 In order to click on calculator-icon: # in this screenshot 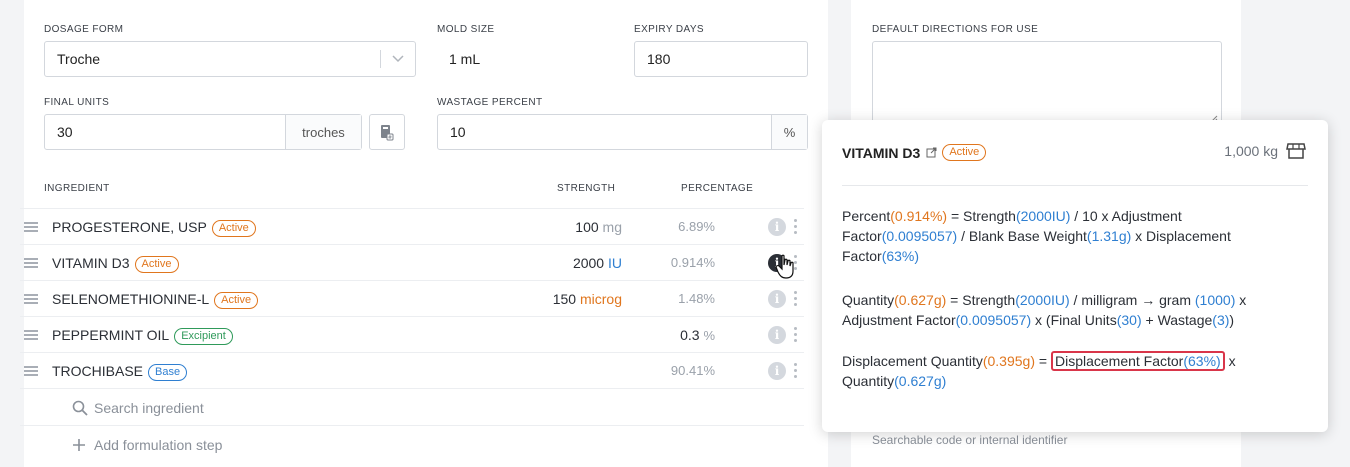, I will do `click(387, 133)`.